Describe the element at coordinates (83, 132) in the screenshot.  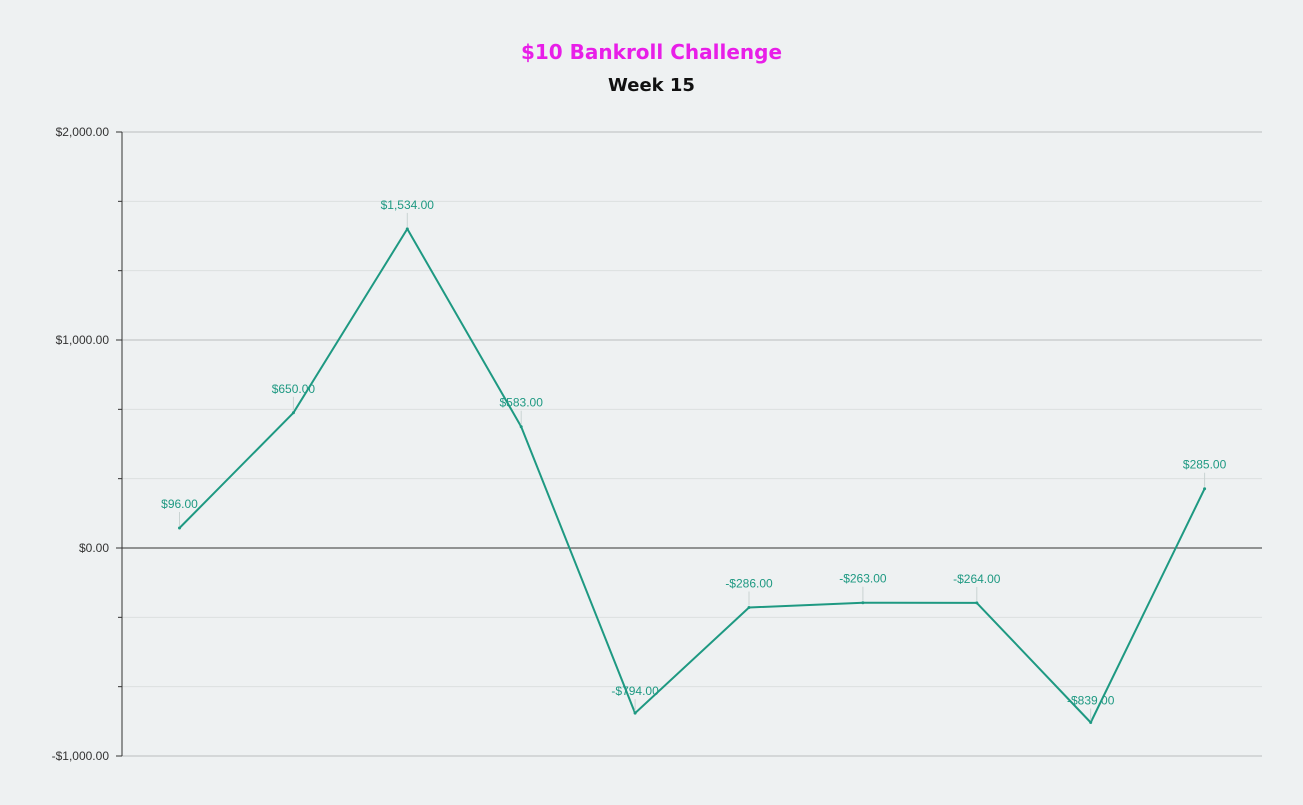
I see `y-tick-label: $2,000.00` at that location.